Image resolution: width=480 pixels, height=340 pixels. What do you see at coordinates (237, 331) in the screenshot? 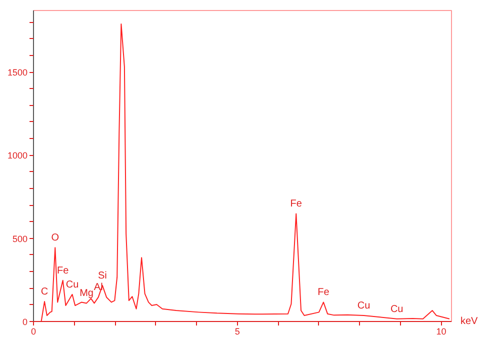
I see `x-tick-label: 5` at bounding box center [237, 331].